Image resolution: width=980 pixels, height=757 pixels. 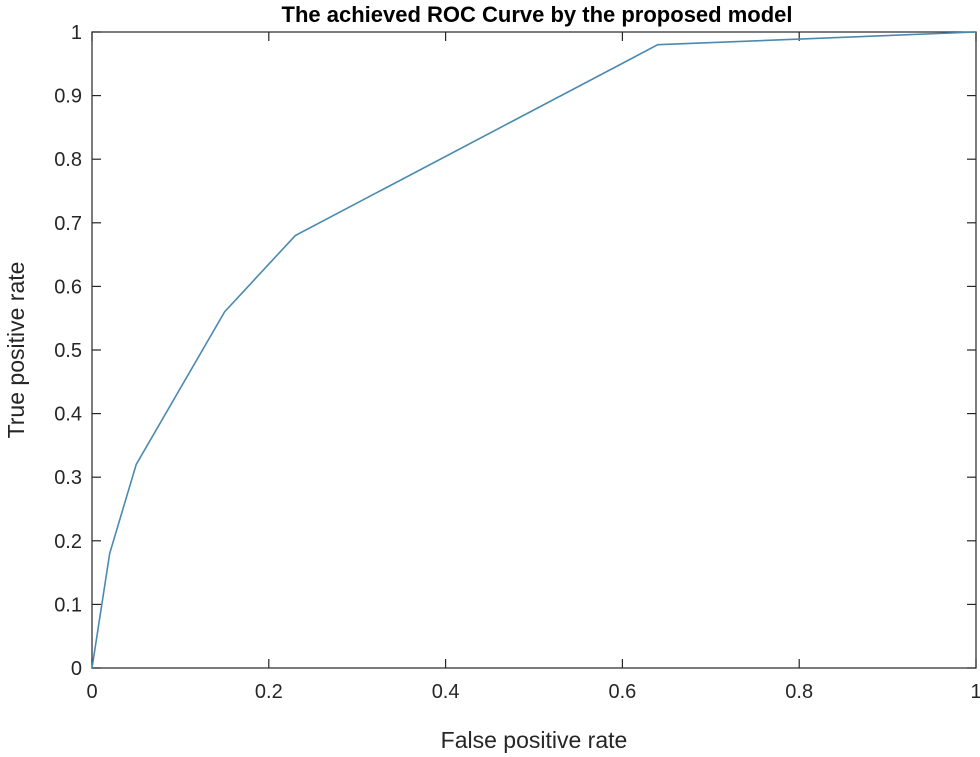 I want to click on y-tick-label: 1, so click(x=76, y=33).